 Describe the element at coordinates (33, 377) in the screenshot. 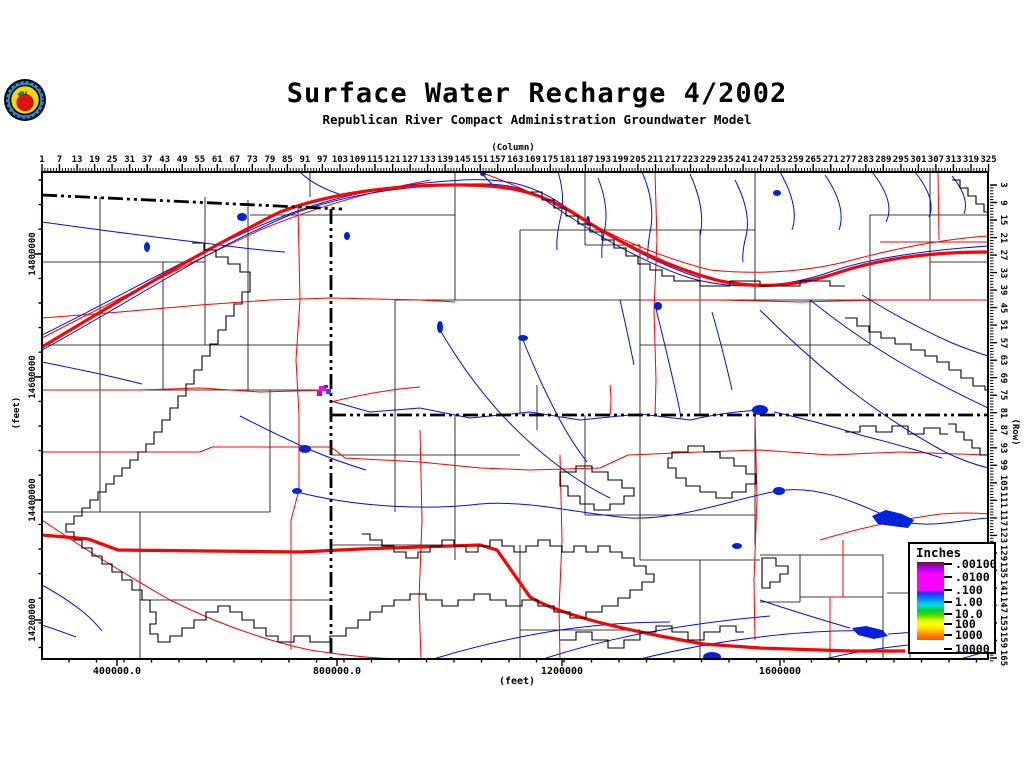

I see `y-axis-tick-label: 14600000` at that location.